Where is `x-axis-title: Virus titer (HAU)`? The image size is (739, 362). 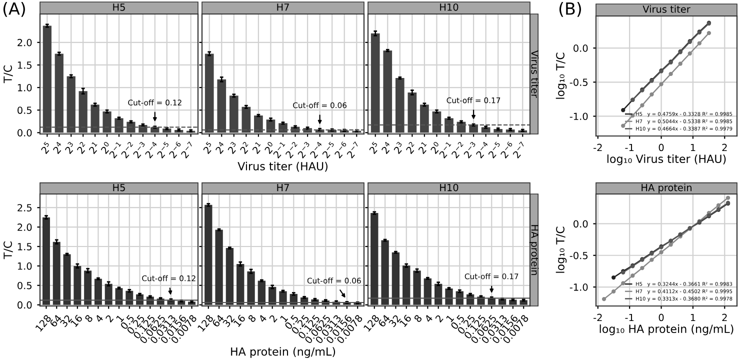
x-axis-title: Virus titer (HAU) is located at coordinates (283, 167).